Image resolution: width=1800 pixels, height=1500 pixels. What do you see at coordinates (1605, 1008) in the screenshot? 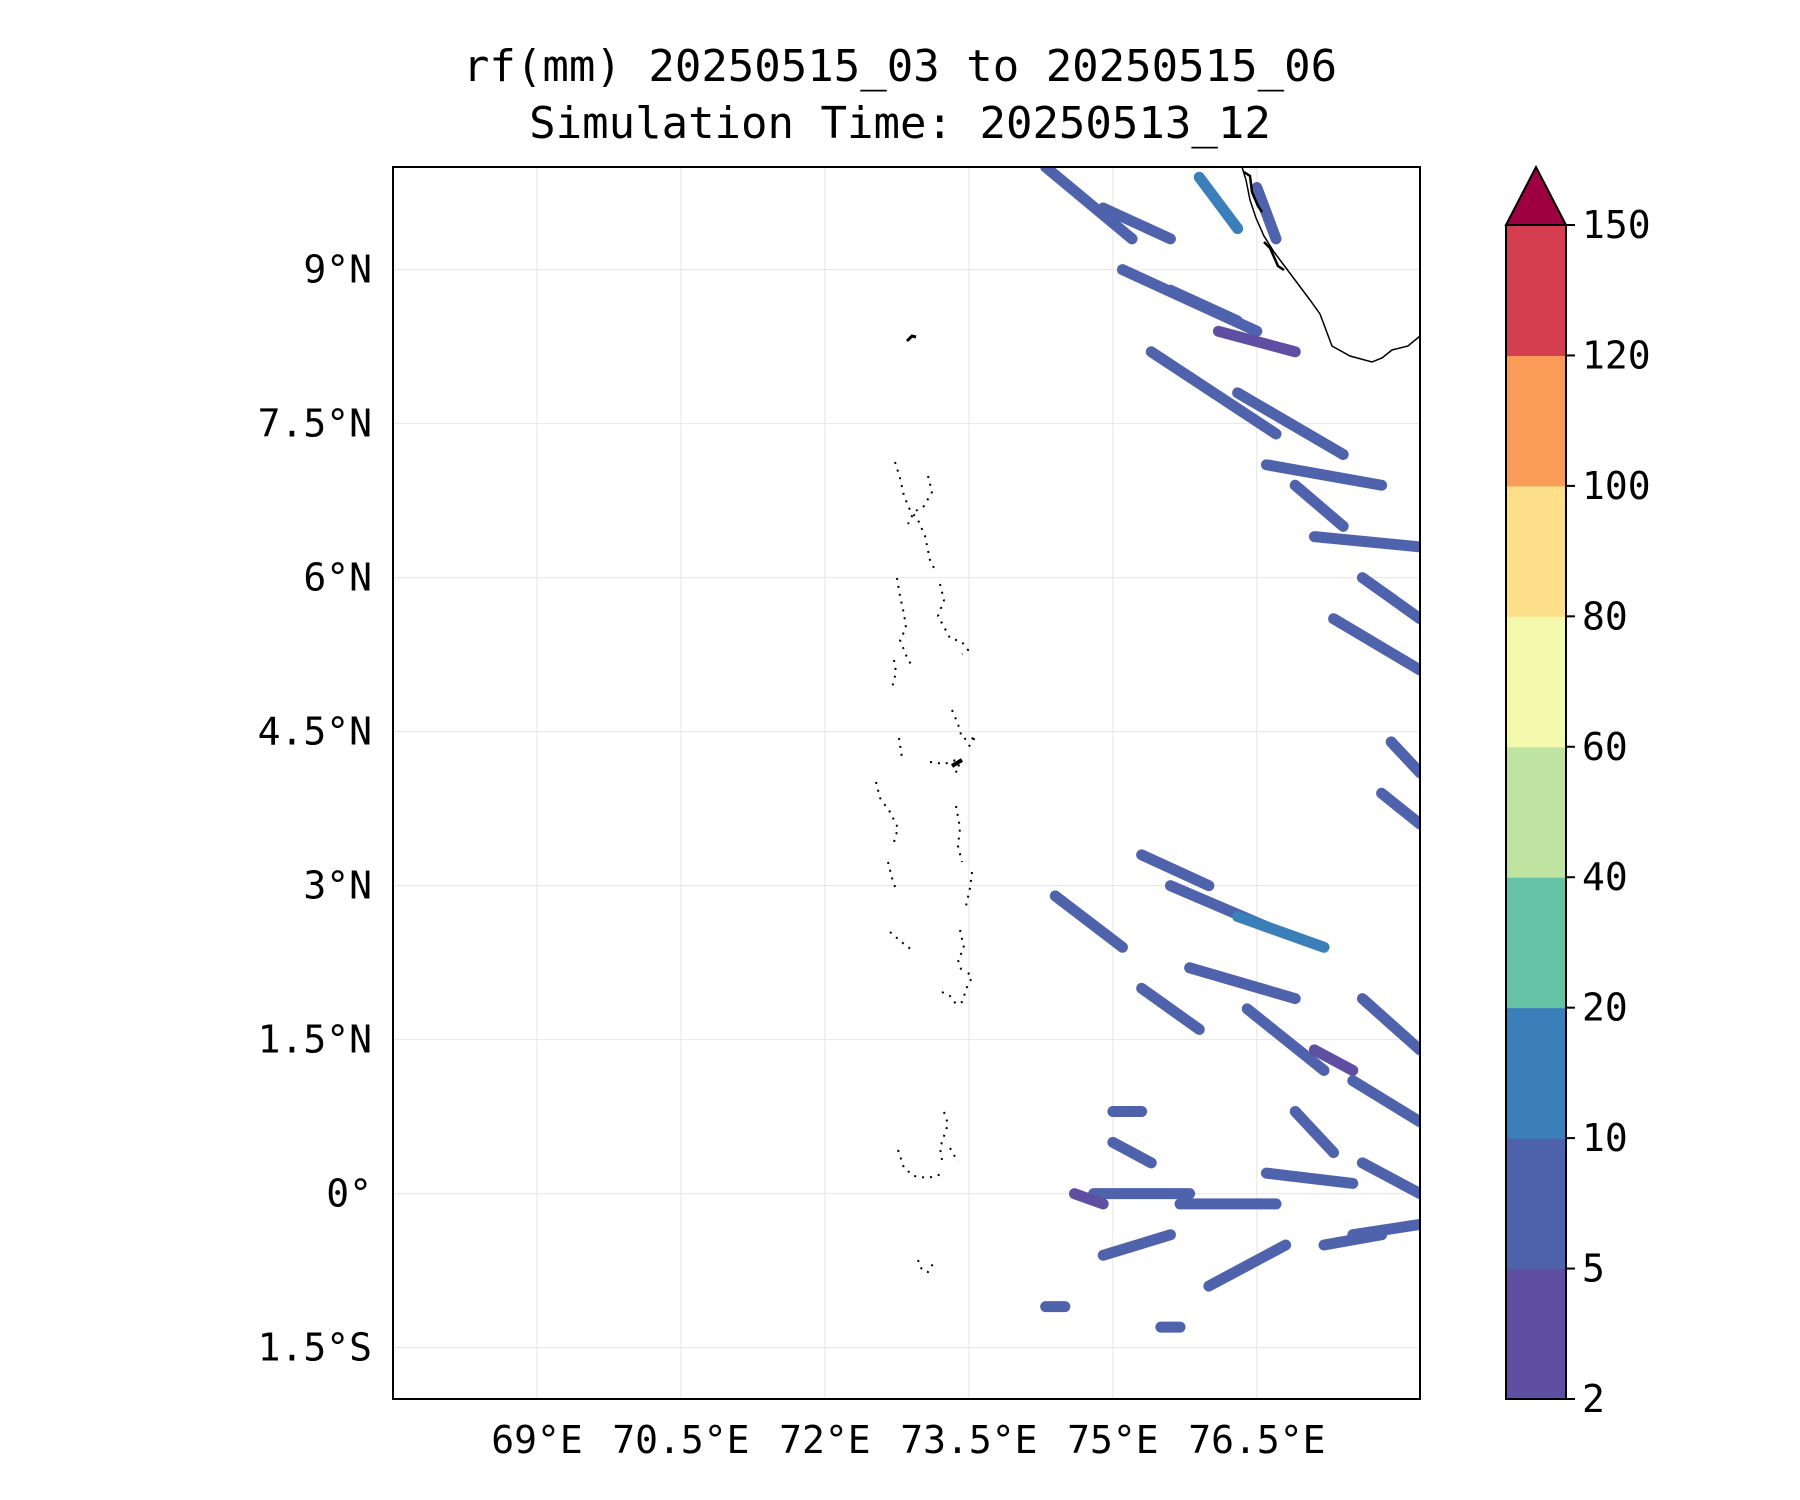
I see `colorbar-label-3: 20` at bounding box center [1605, 1008].